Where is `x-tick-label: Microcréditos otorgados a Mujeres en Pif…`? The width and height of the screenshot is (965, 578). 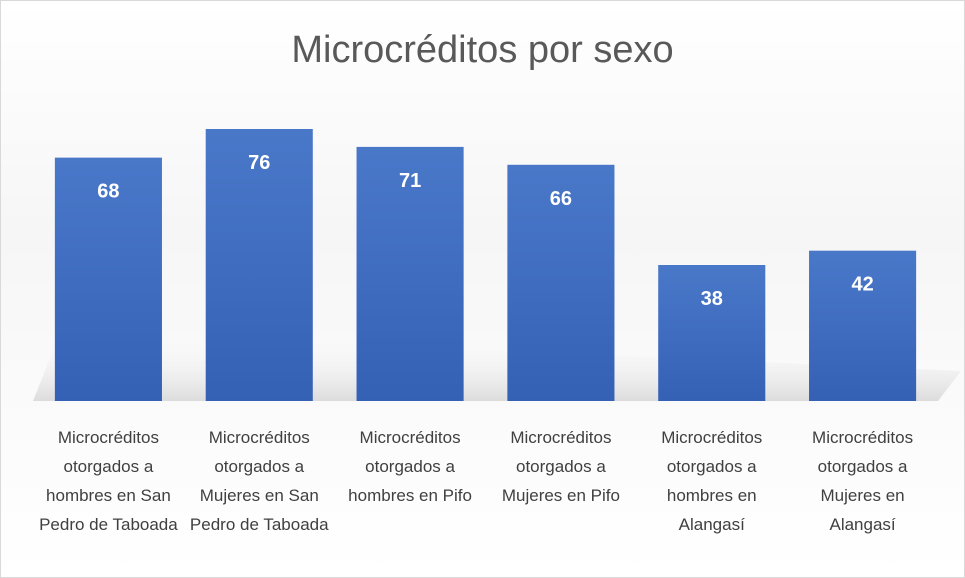 x-tick-label: Microcréditos otorgados a Mujeres en Pif… is located at coordinates (560, 466).